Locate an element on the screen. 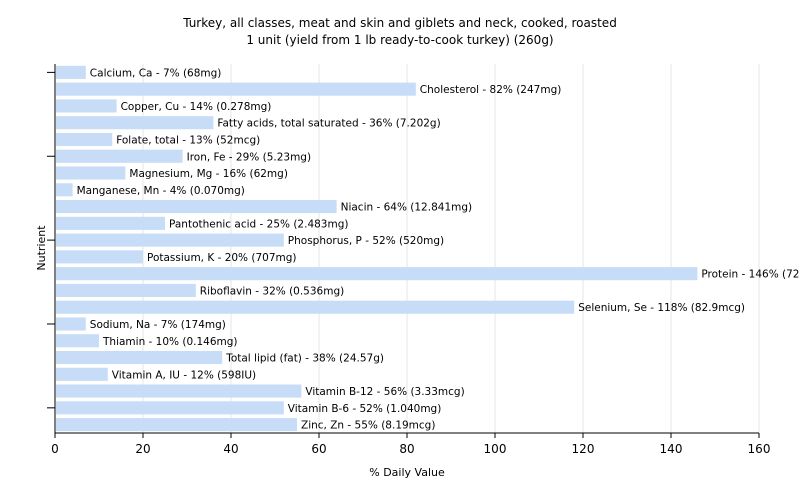 This screenshot has height=500, width=800. bar-label: Magnesium, Mg - 16% (62mg) is located at coordinates (208, 174).